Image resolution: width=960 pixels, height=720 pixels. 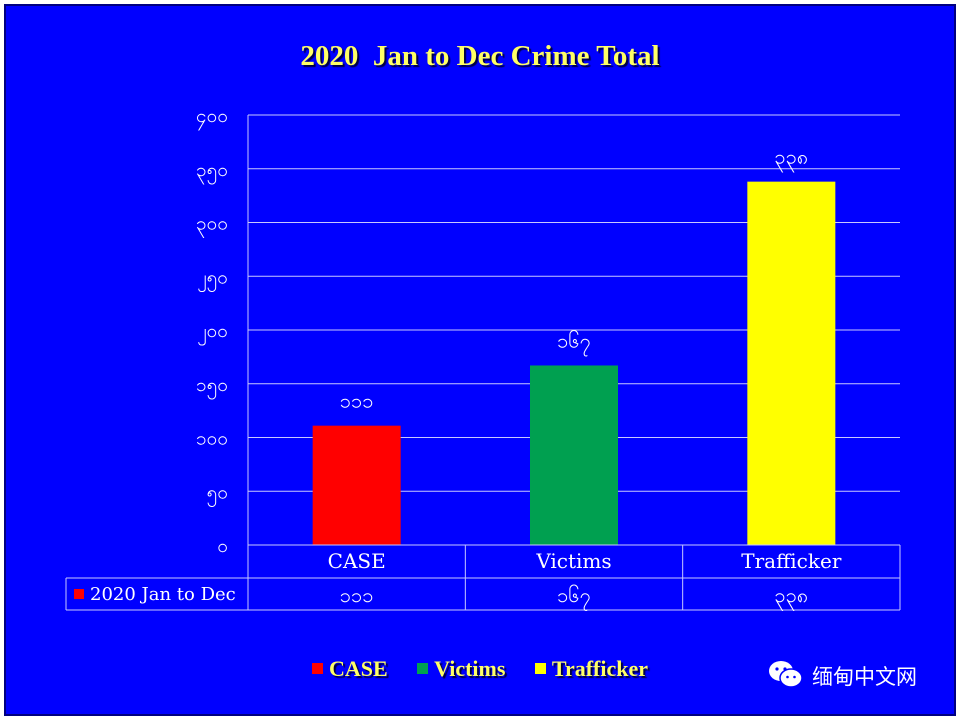 What do you see at coordinates (222, 546) in the screenshot?
I see `y-tick-label: ၀` at bounding box center [222, 546].